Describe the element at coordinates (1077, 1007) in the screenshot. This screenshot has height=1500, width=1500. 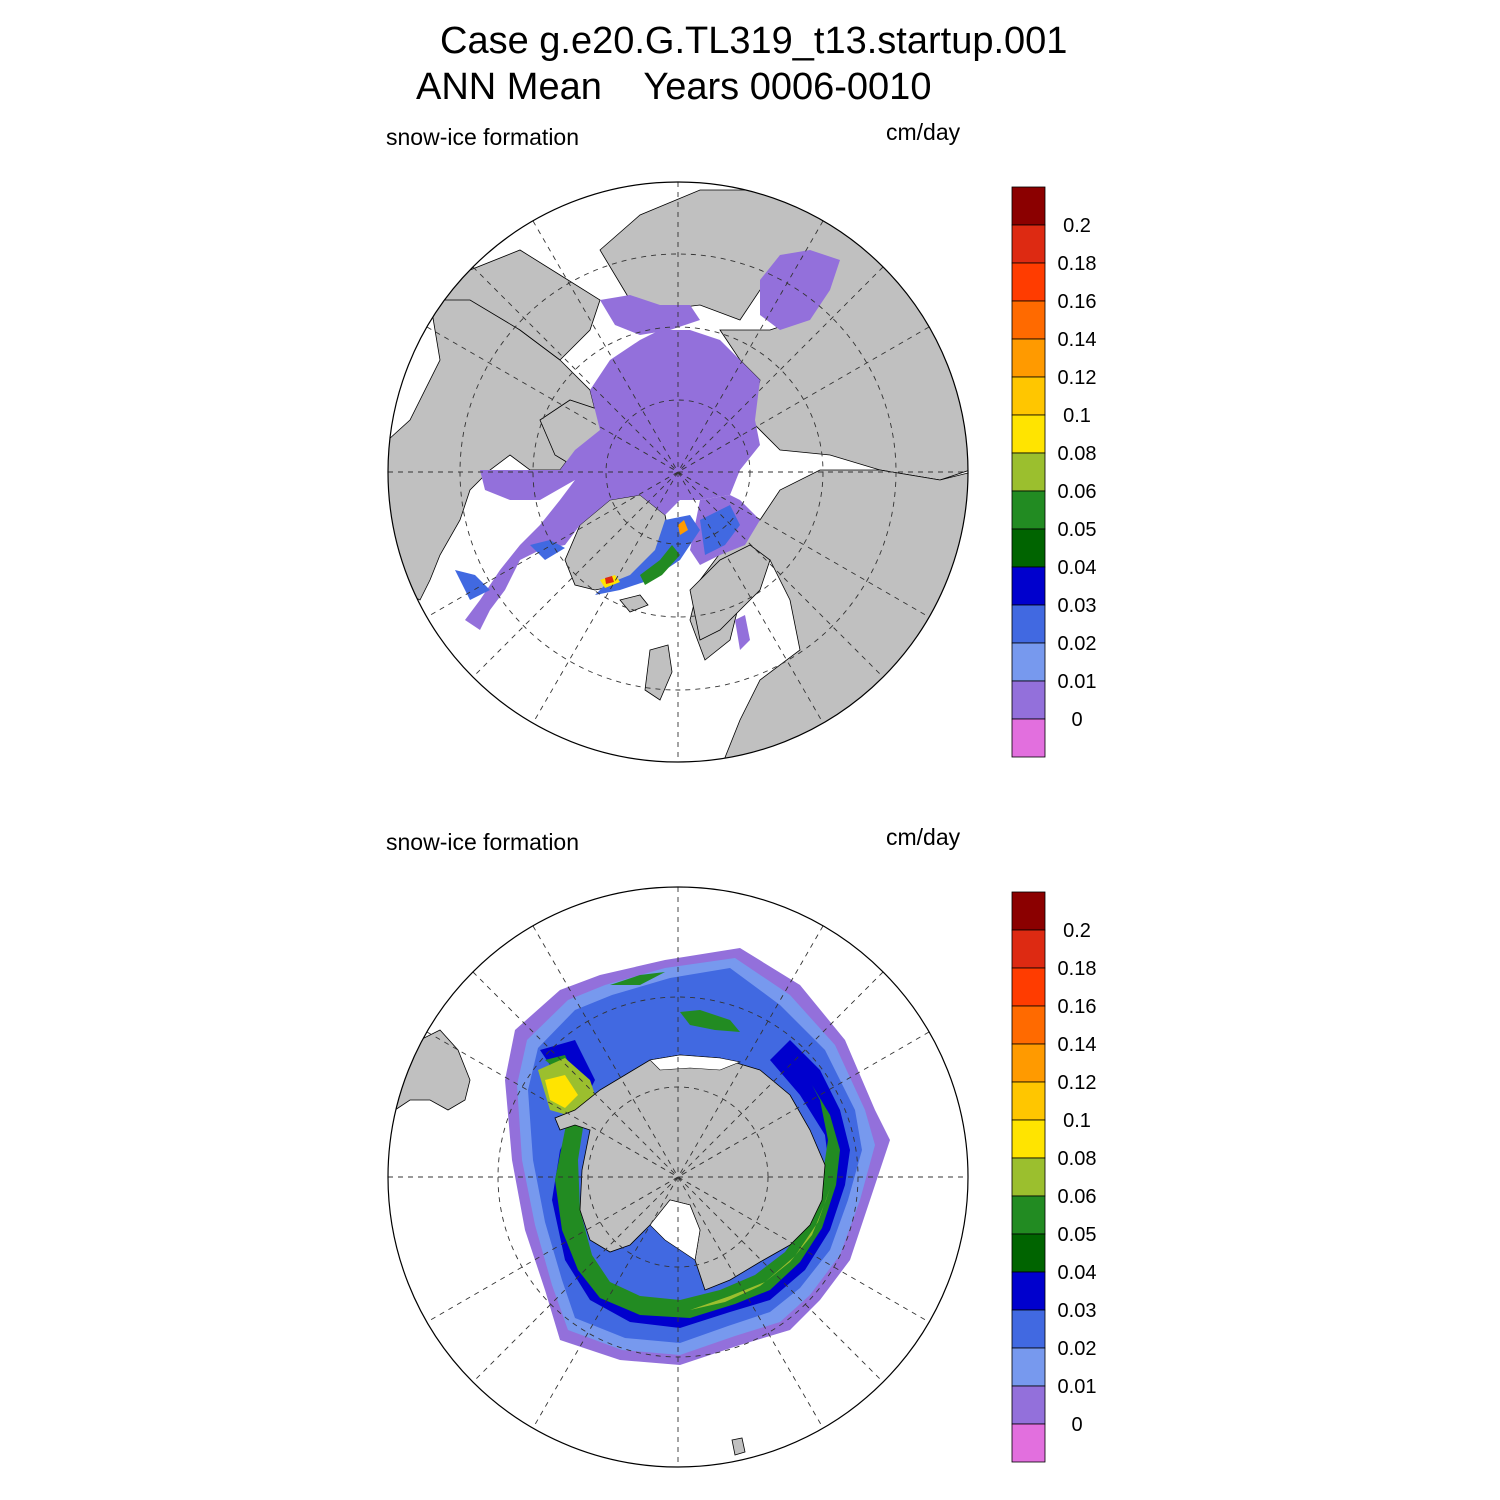
I see `colorbar-bottom-label-2: 0.16` at that location.